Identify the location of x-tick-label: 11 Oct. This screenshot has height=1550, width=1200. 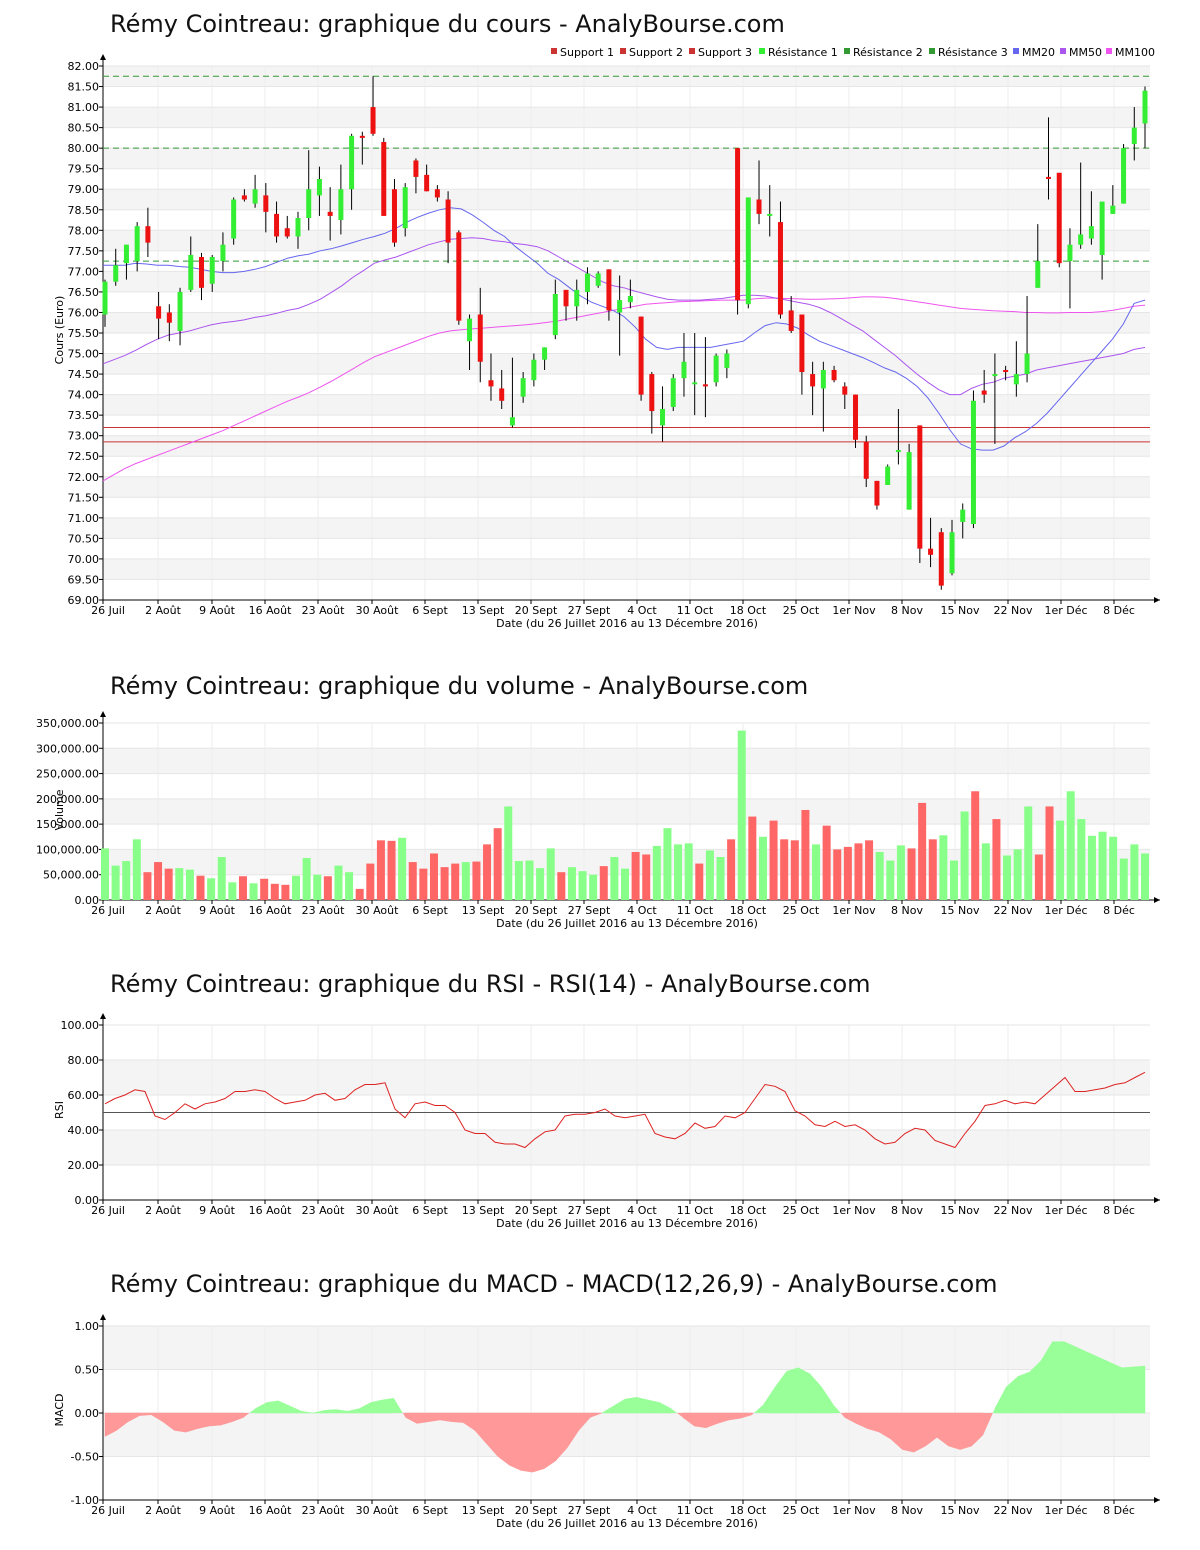
(695, 910).